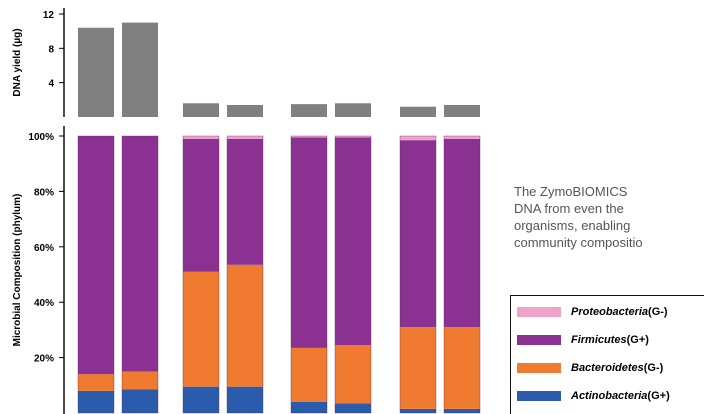 Image resolution: width=704 pixels, height=414 pixels. What do you see at coordinates (578, 242) in the screenshot?
I see `caption-line-4: community compositio` at bounding box center [578, 242].